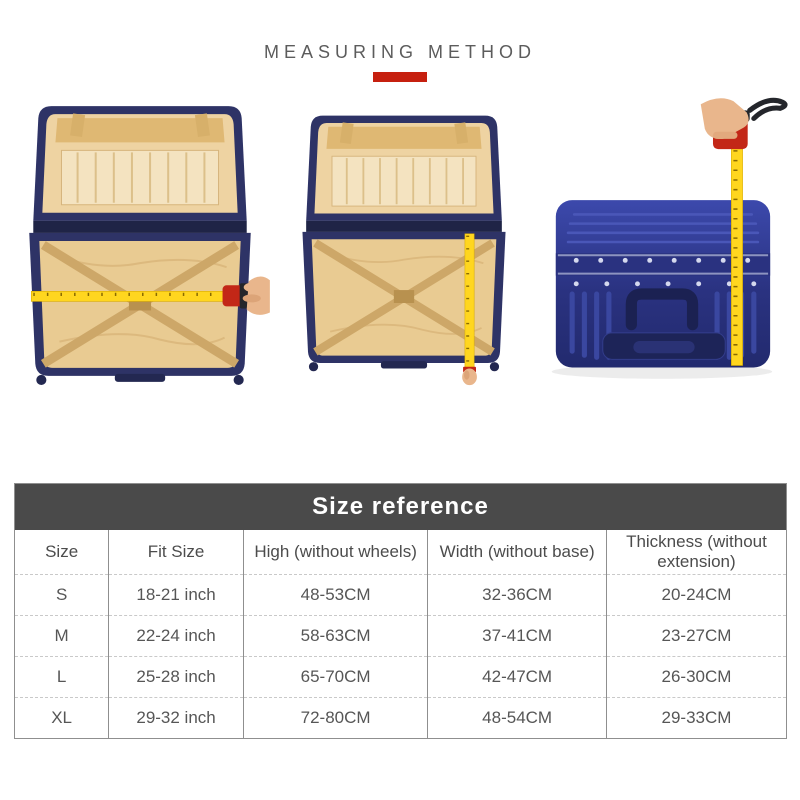  Describe the element at coordinates (400, 507) in the screenshot. I see `table-title: Size reference` at that location.